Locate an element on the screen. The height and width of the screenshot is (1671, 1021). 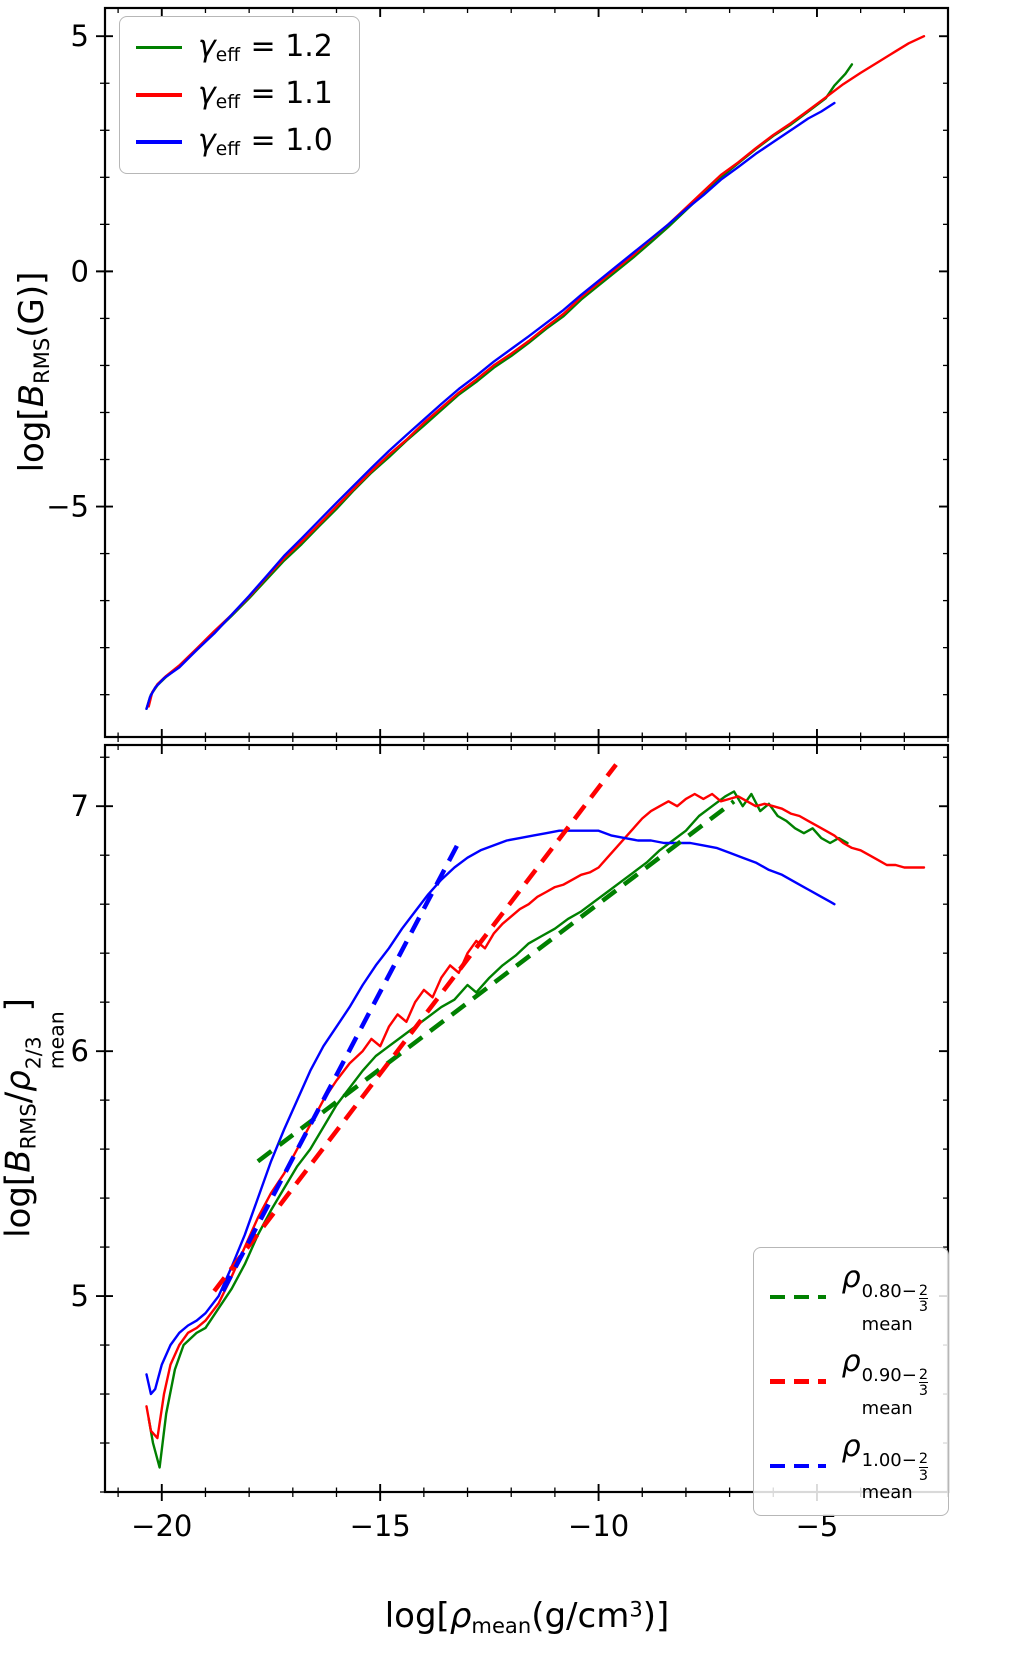
svg-text: −15 is located at coordinates (380, 1526).